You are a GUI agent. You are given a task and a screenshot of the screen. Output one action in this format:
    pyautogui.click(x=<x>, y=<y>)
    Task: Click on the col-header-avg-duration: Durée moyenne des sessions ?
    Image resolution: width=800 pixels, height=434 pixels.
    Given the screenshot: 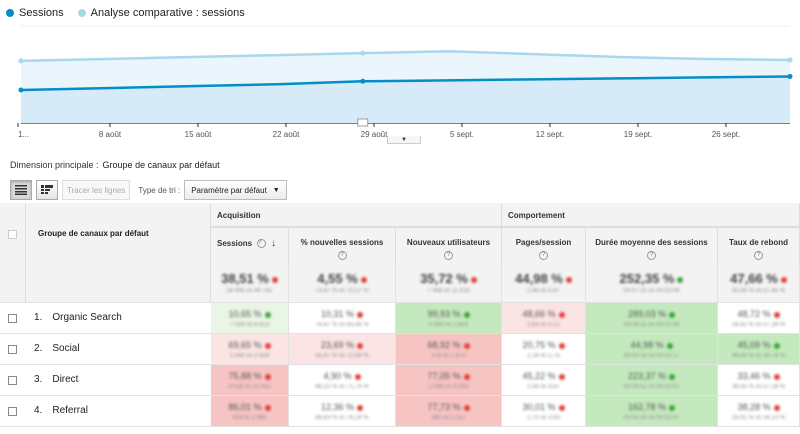 What is the action you would take?
    pyautogui.click(x=652, y=246)
    